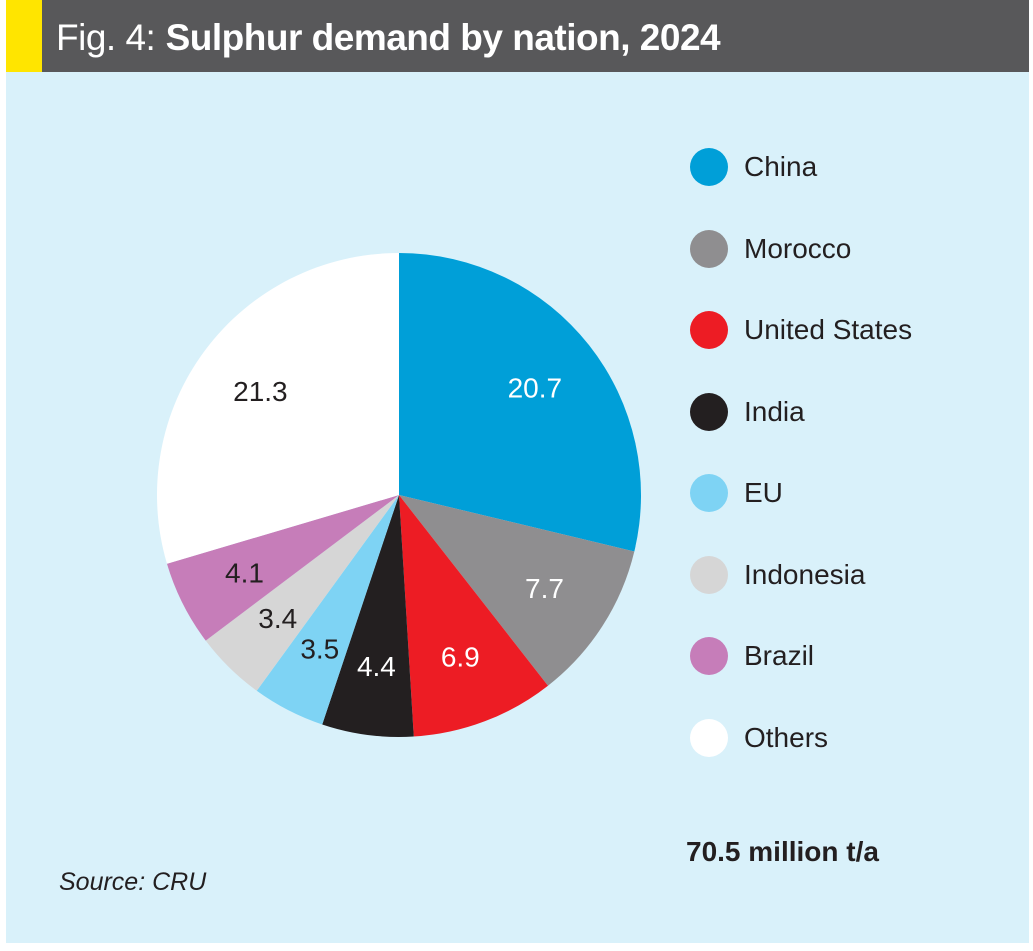 This screenshot has width=1033, height=951. What do you see at coordinates (260, 391) in the screenshot?
I see `data-label-others: 21.3` at bounding box center [260, 391].